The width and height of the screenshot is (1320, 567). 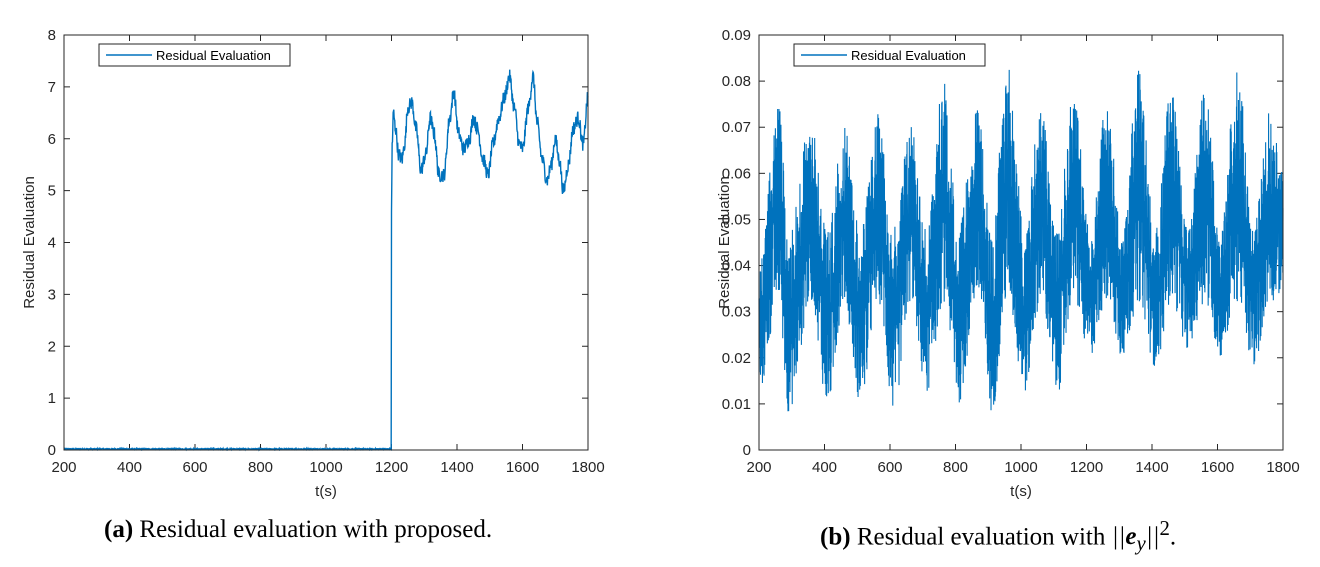 What do you see at coordinates (736, 35) in the screenshot?
I see `y-tick-label: 0.09` at bounding box center [736, 35].